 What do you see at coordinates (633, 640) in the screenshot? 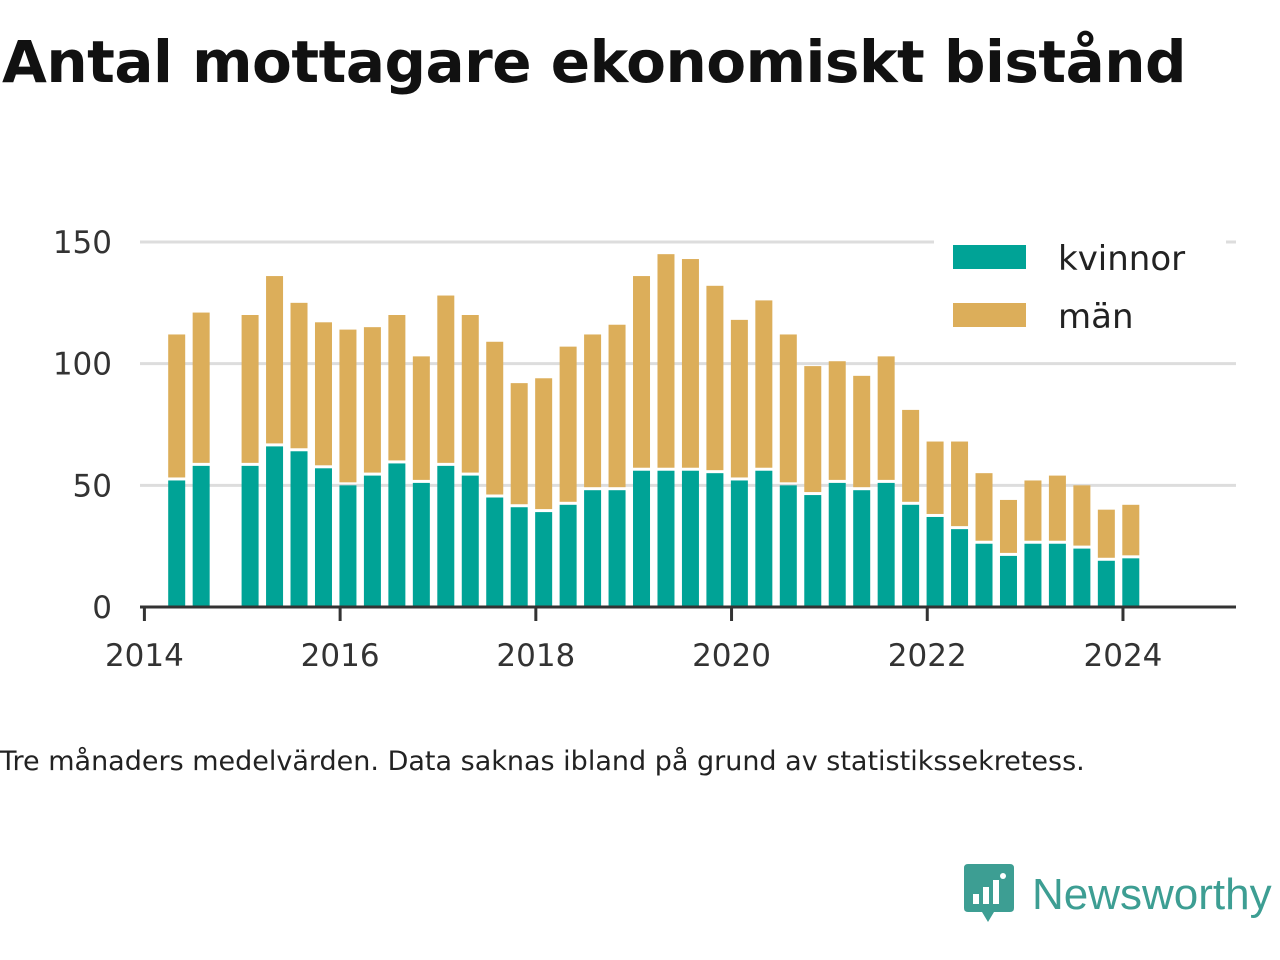
I see `x-axis-ticks: 2014 2016 2018 2020 2022 2024` at bounding box center [633, 640].